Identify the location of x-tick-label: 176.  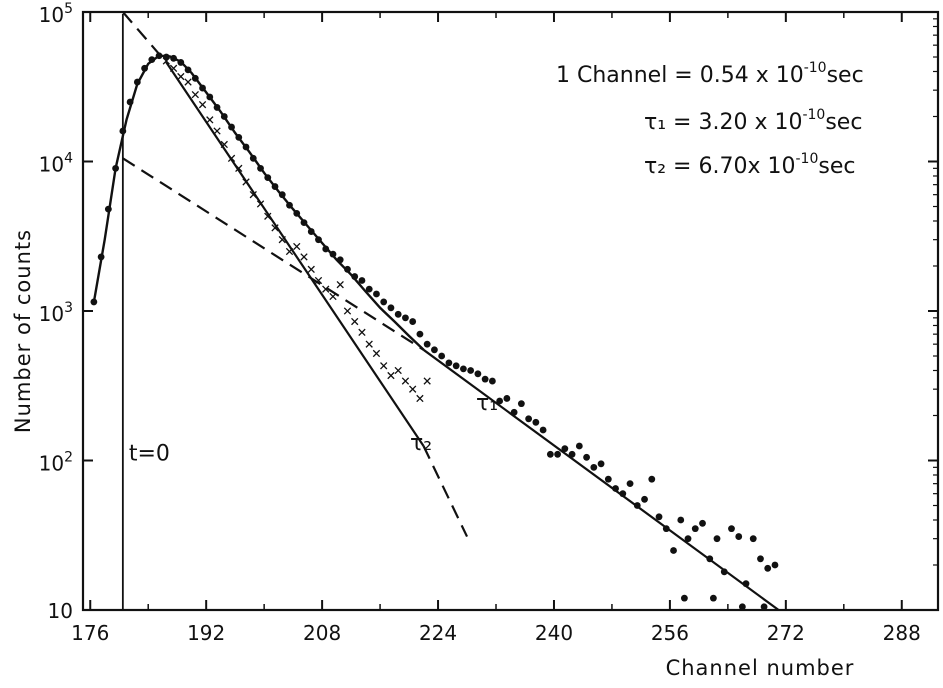
(90, 633).